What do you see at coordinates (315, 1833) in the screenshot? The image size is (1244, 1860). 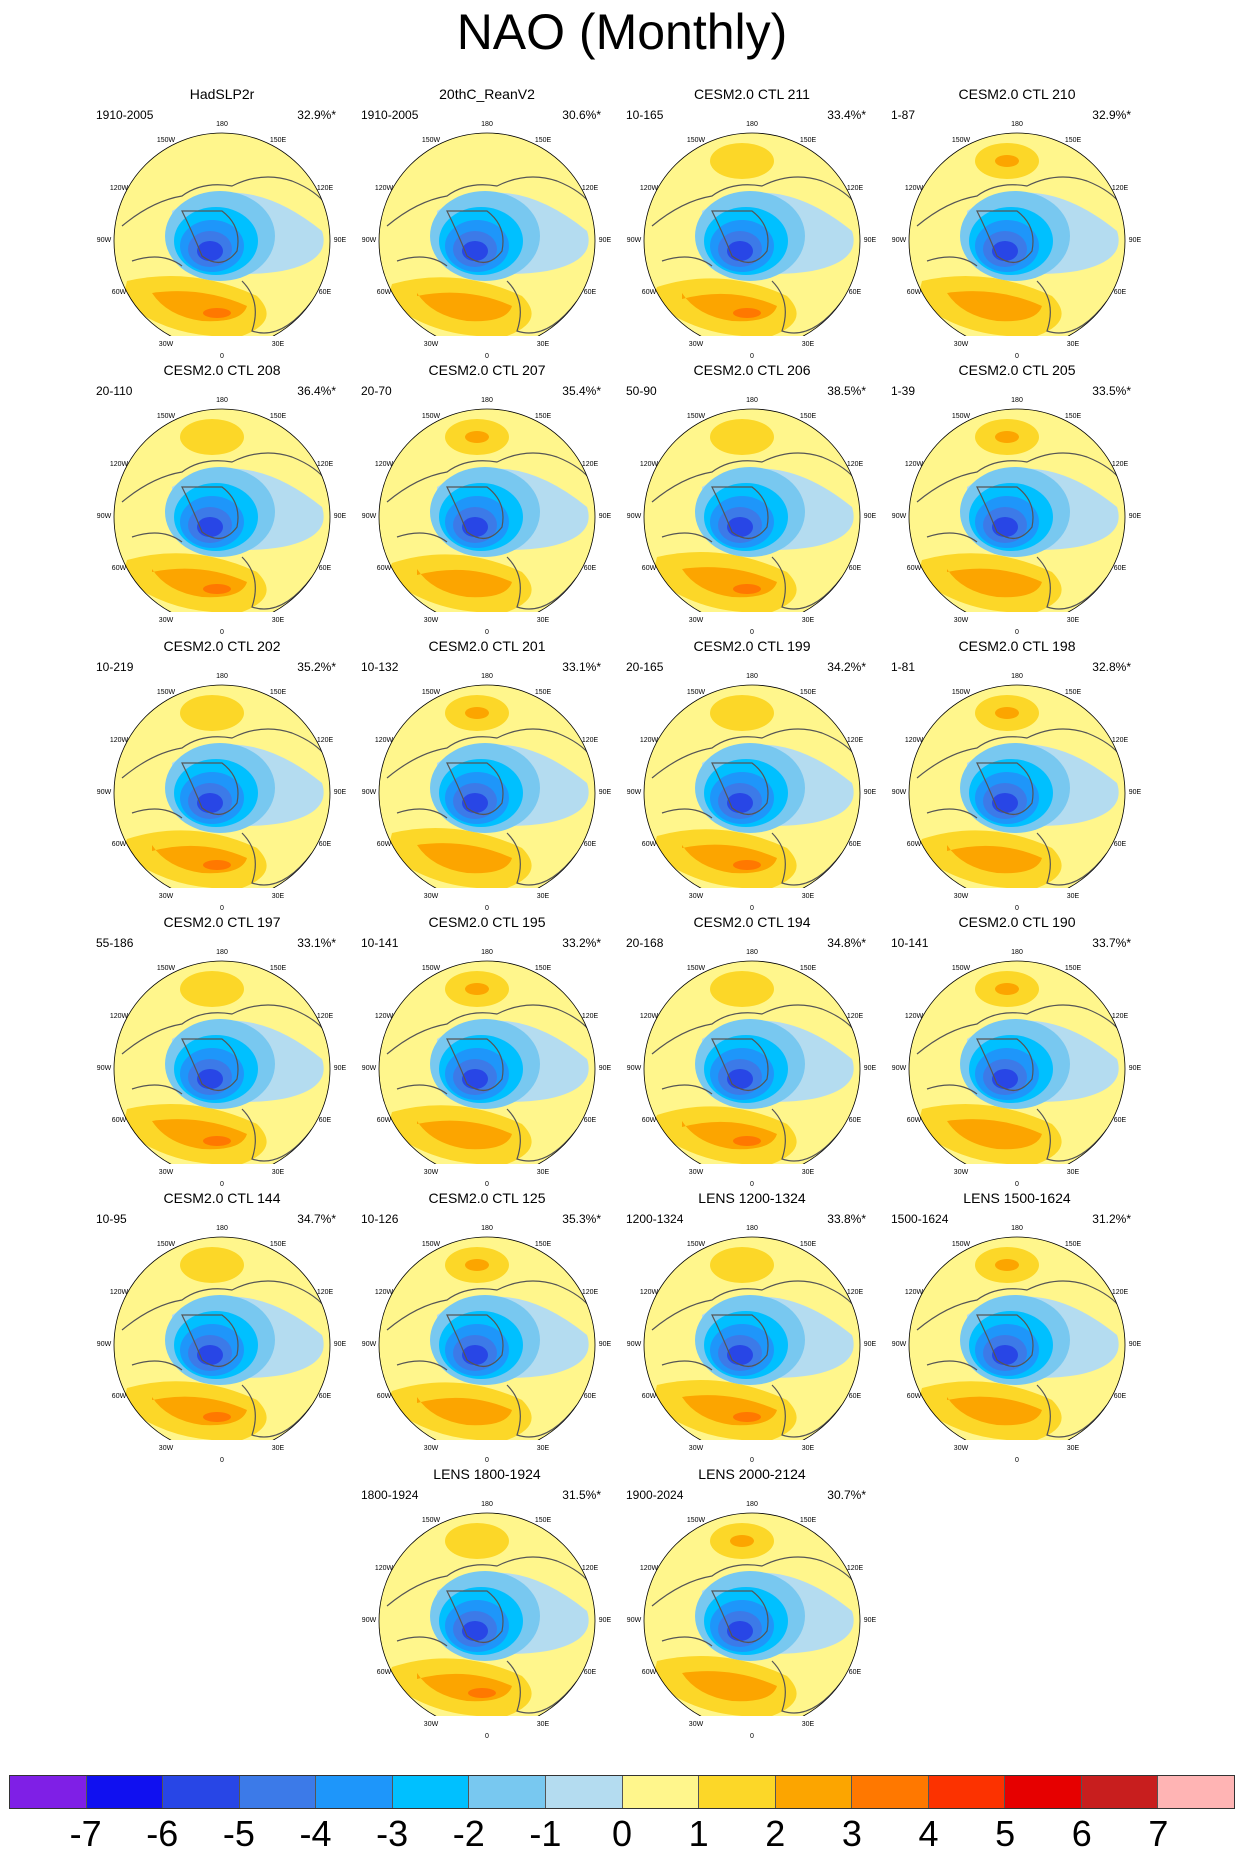 I see `colorbar-tick-label: -4` at bounding box center [315, 1833].